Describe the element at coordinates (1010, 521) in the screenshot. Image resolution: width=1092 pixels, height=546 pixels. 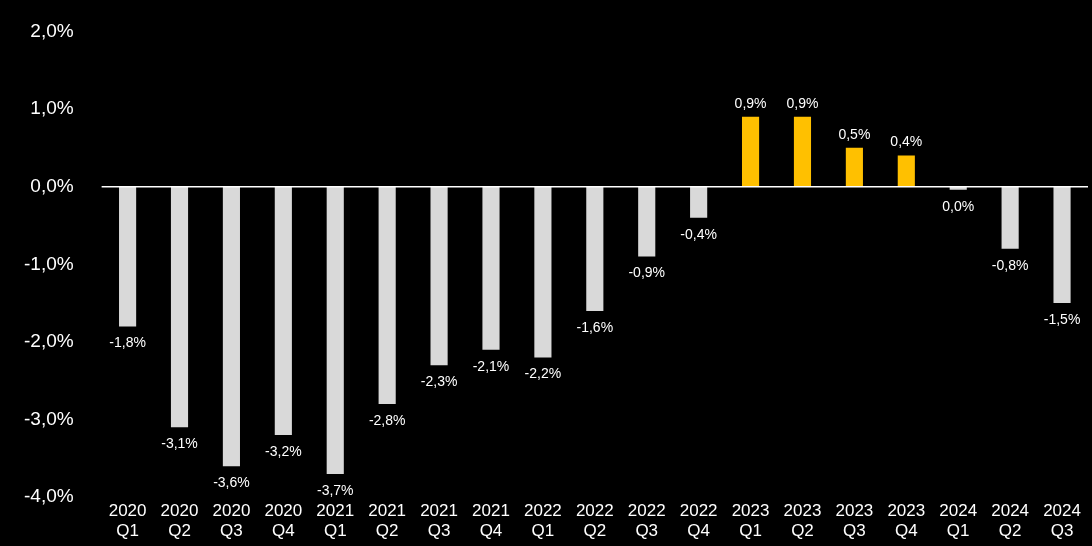
I see `x-tick-label: 2024 Q2` at that location.